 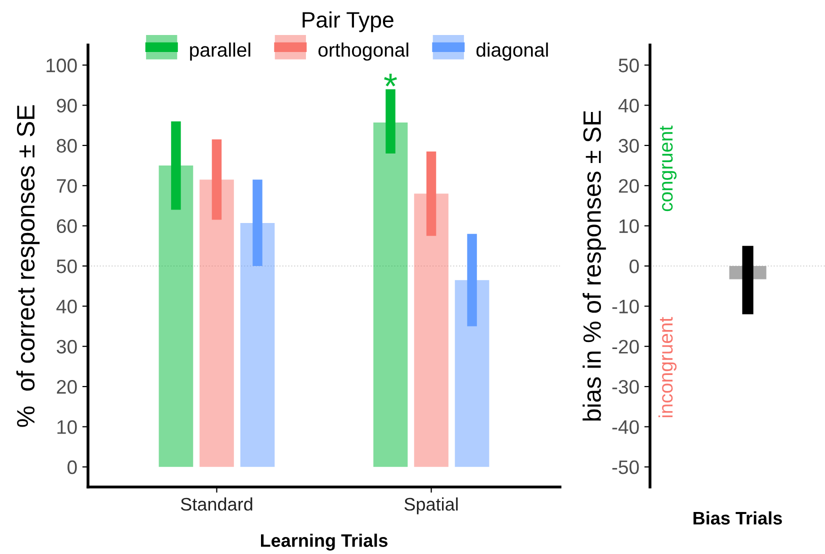 I want to click on y-tick-label: 80, so click(x=66, y=145).